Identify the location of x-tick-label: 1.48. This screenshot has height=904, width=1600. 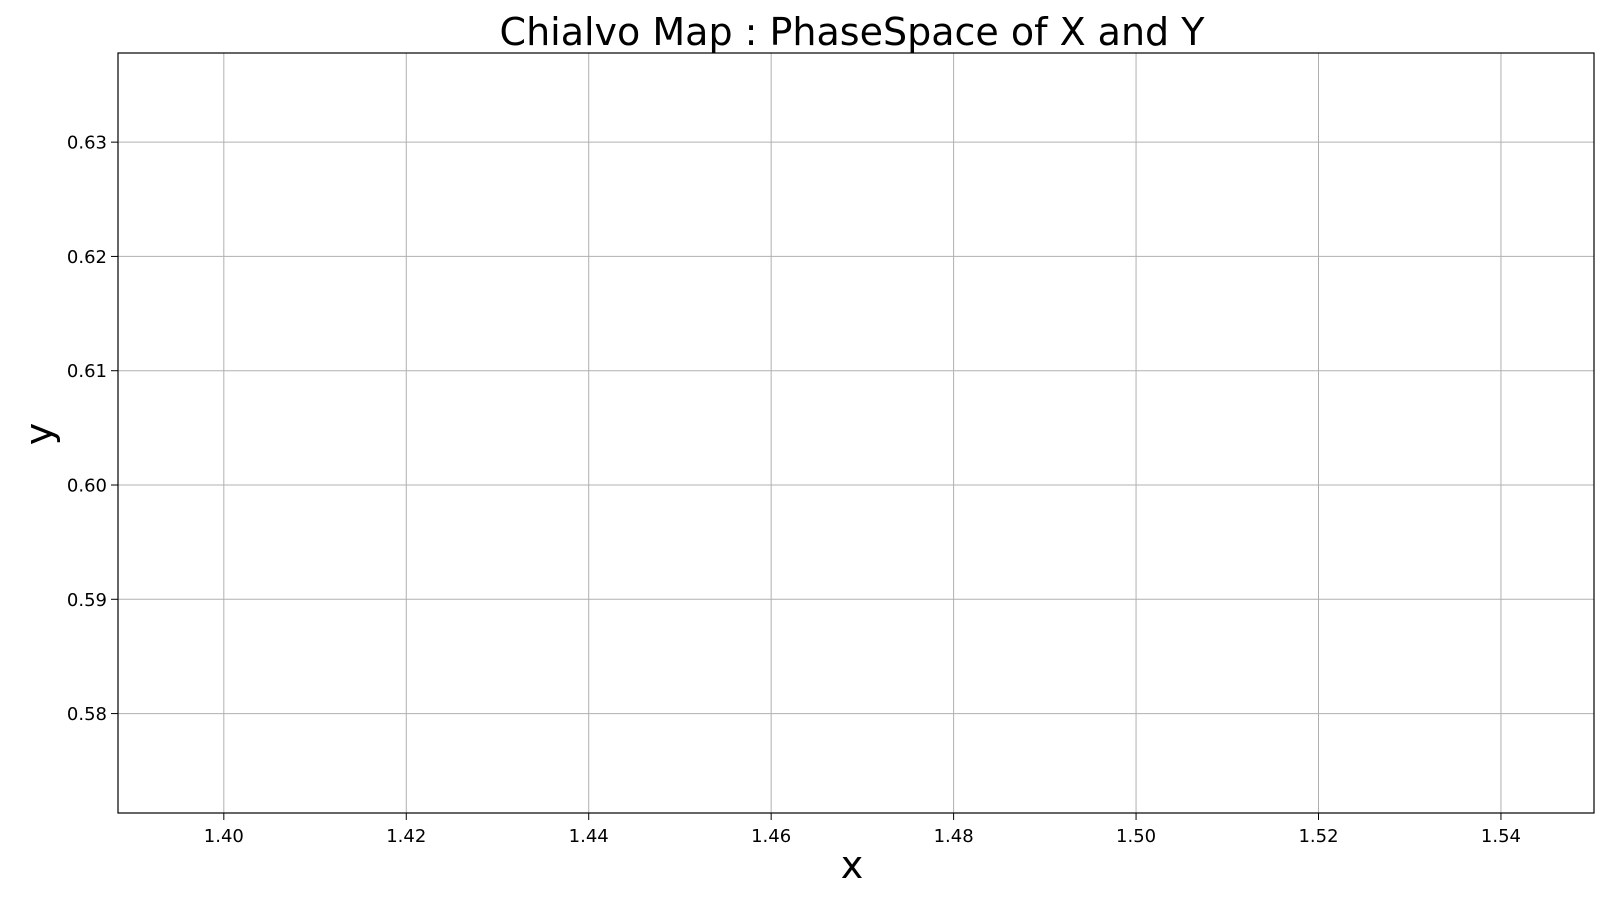
(954, 836).